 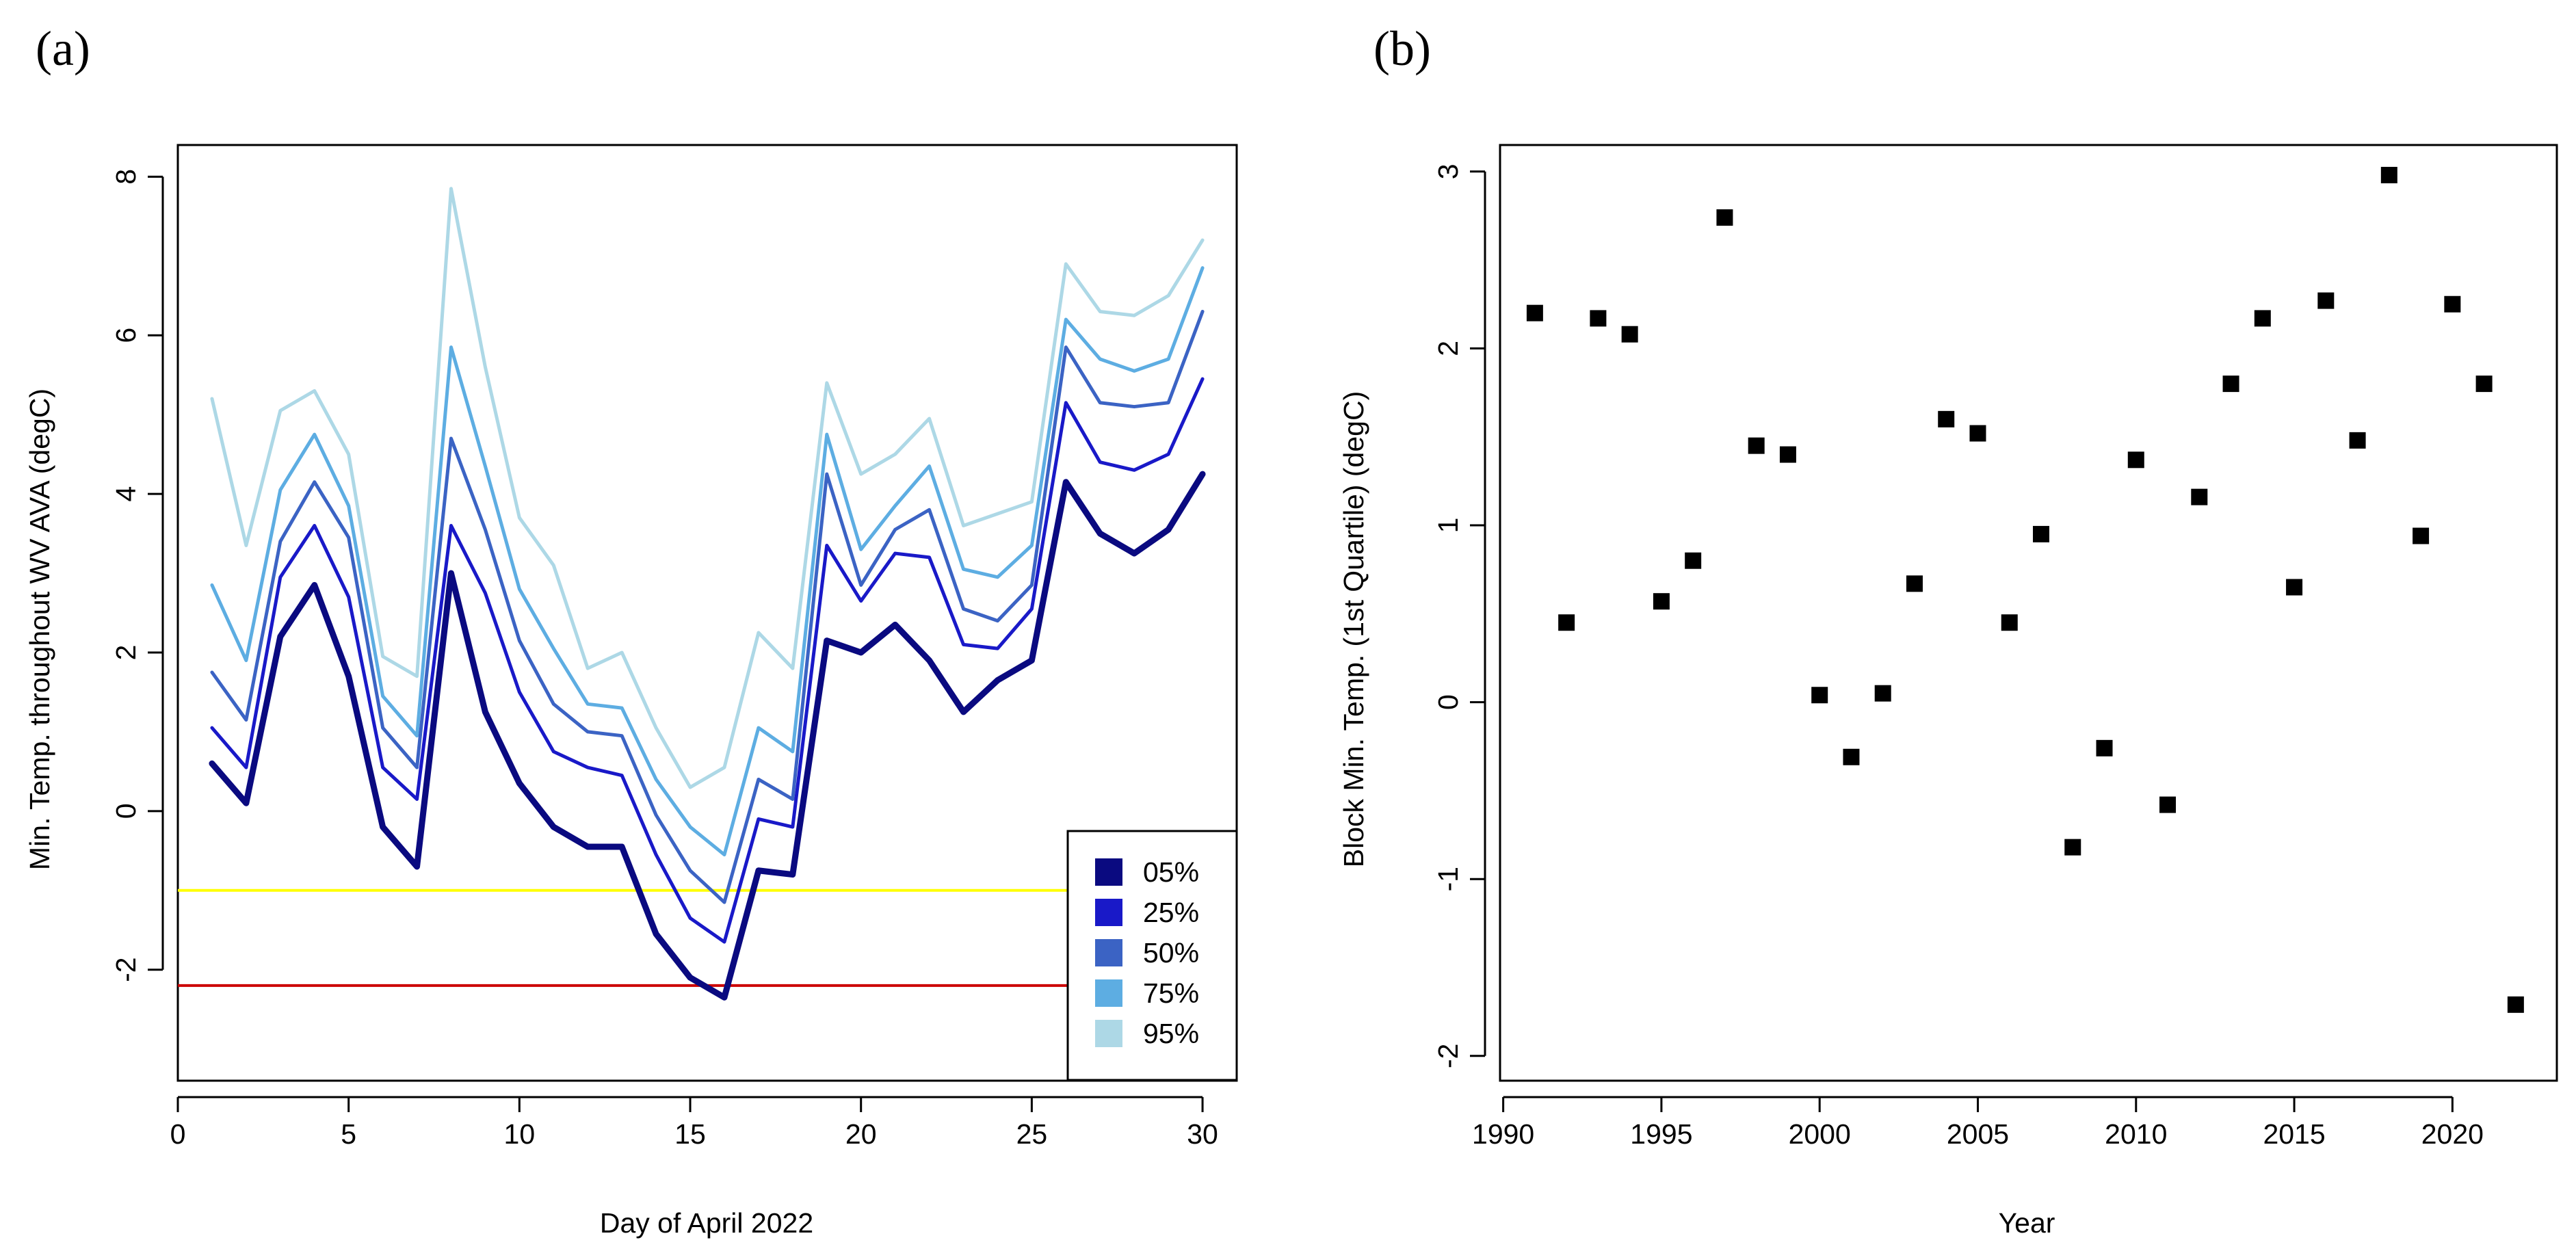 I want to click on x-tick-label: 30, so click(x=1202, y=1134).